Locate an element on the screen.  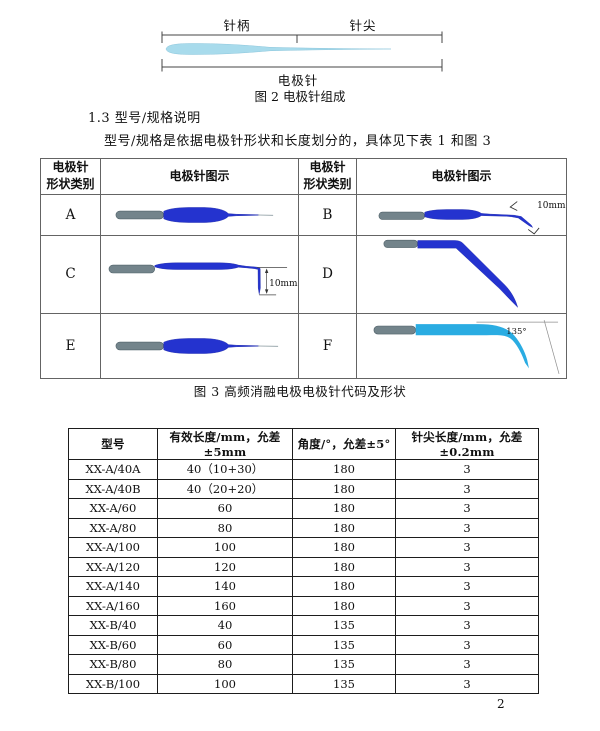
shapes-header-diagram-right: 电极针图示 is located at coordinates (461, 176).